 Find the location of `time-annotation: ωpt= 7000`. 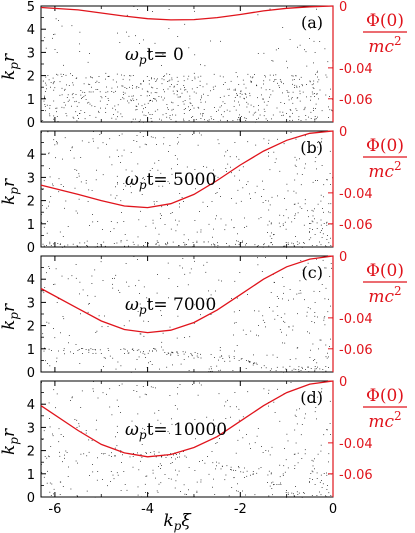

time-annotation: ωpt= 7000 is located at coordinates (170, 306).